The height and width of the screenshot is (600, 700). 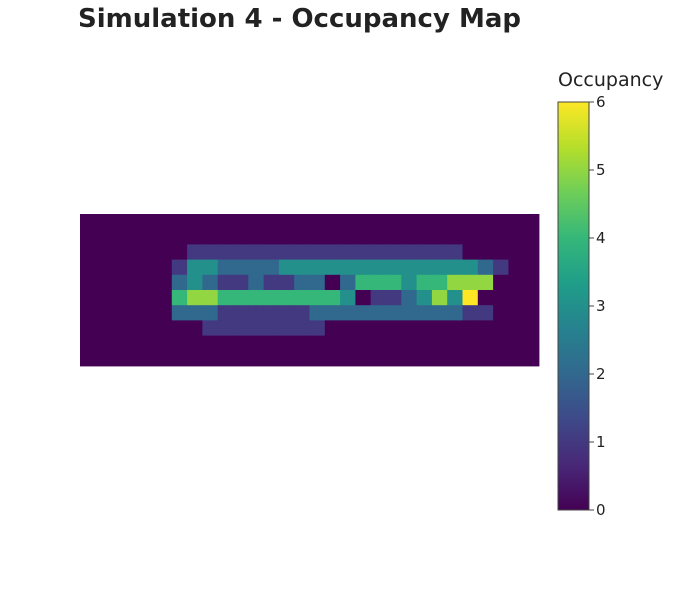 What do you see at coordinates (601, 442) in the screenshot?
I see `colorbar-tick-label: 1` at bounding box center [601, 442].